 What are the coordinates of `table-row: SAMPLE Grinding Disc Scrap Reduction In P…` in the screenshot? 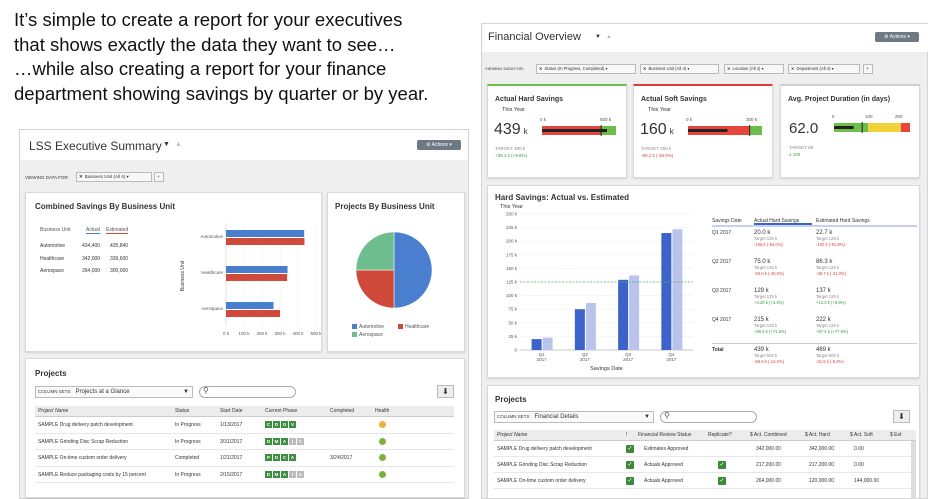 It's located at (244, 442).